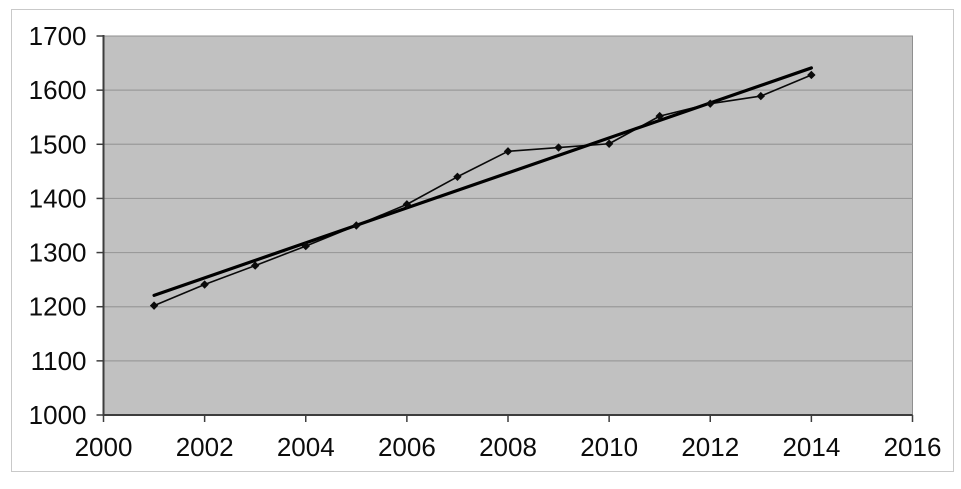 This screenshot has width=961, height=489. What do you see at coordinates (811, 447) in the screenshot?
I see `x-axis-tick-label: 2014` at bounding box center [811, 447].